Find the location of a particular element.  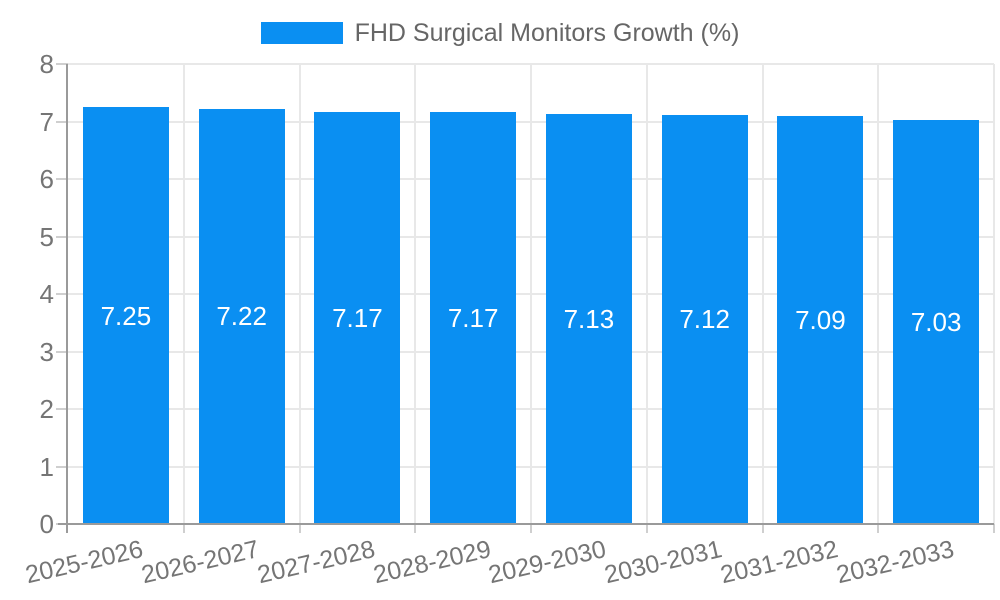

x-axis-tick-label: 2032-2033 is located at coordinates (895, 562).